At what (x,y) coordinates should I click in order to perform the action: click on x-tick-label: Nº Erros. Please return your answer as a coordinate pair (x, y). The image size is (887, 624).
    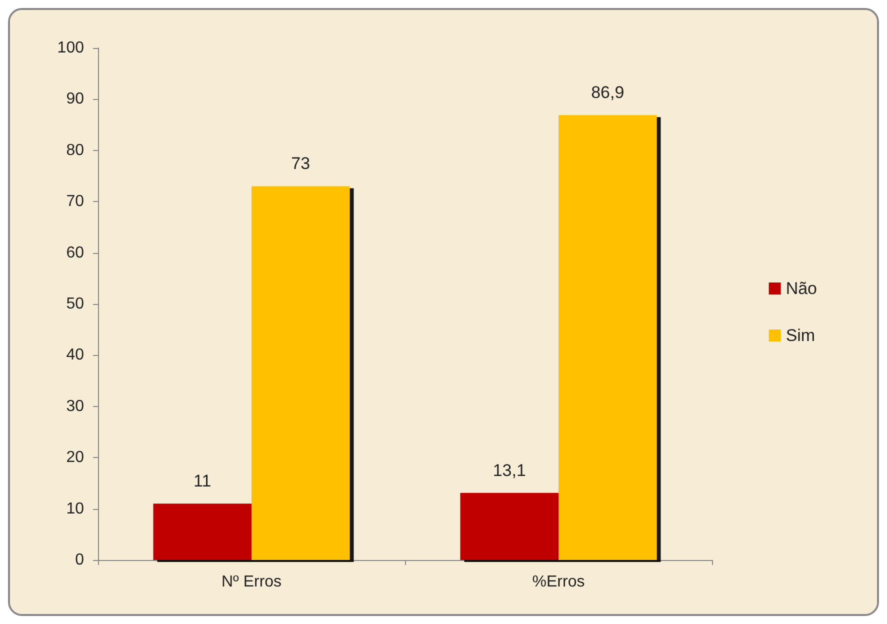
    Looking at the image, I should click on (251, 582).